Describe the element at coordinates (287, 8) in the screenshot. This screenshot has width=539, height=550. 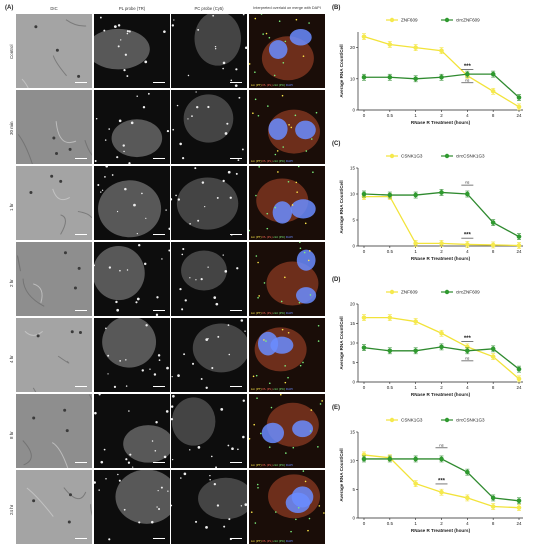
I see `column-header-merge: Interpreted overlaid on merge with DAPI` at that location.